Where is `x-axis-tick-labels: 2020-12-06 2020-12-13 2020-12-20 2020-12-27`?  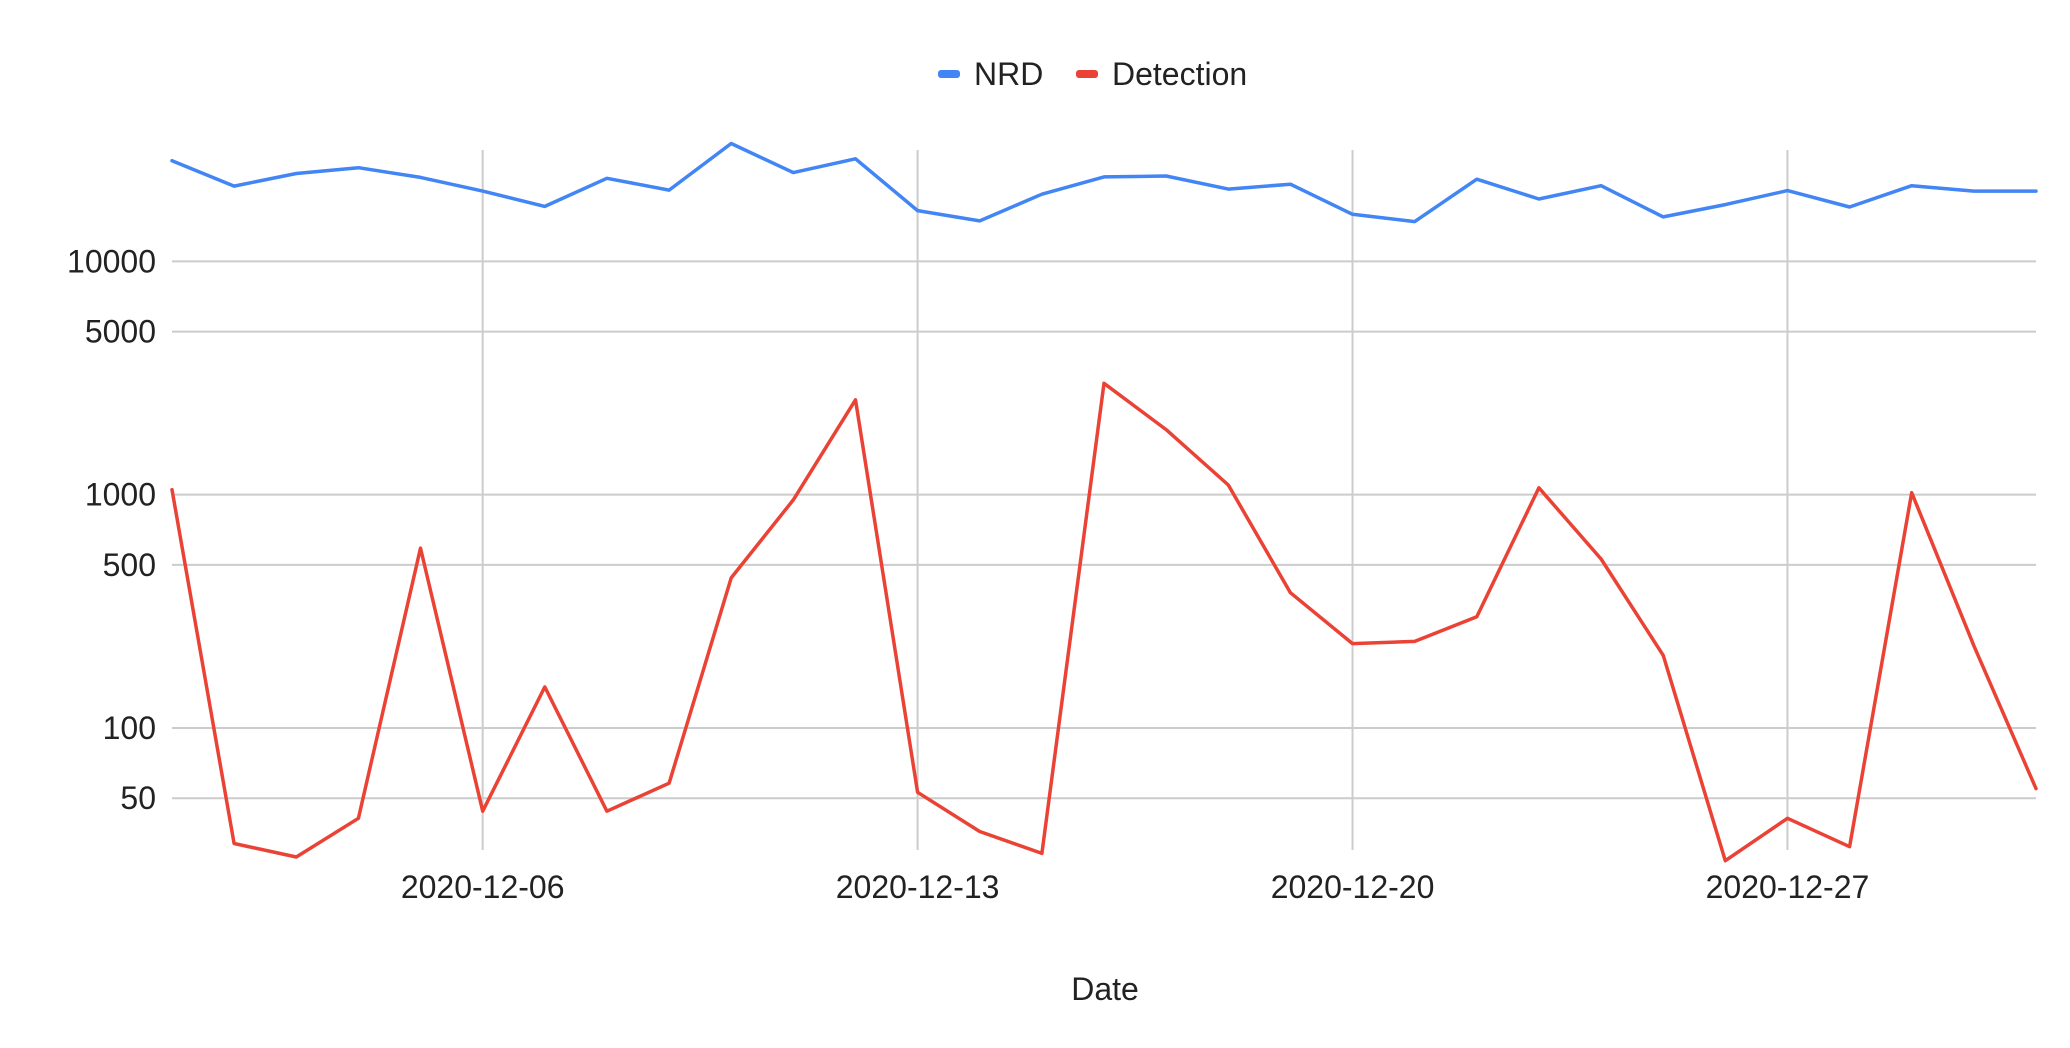 x-axis-tick-labels: 2020-12-06 2020-12-13 2020-12-20 2020-12-27 is located at coordinates (1135, 887).